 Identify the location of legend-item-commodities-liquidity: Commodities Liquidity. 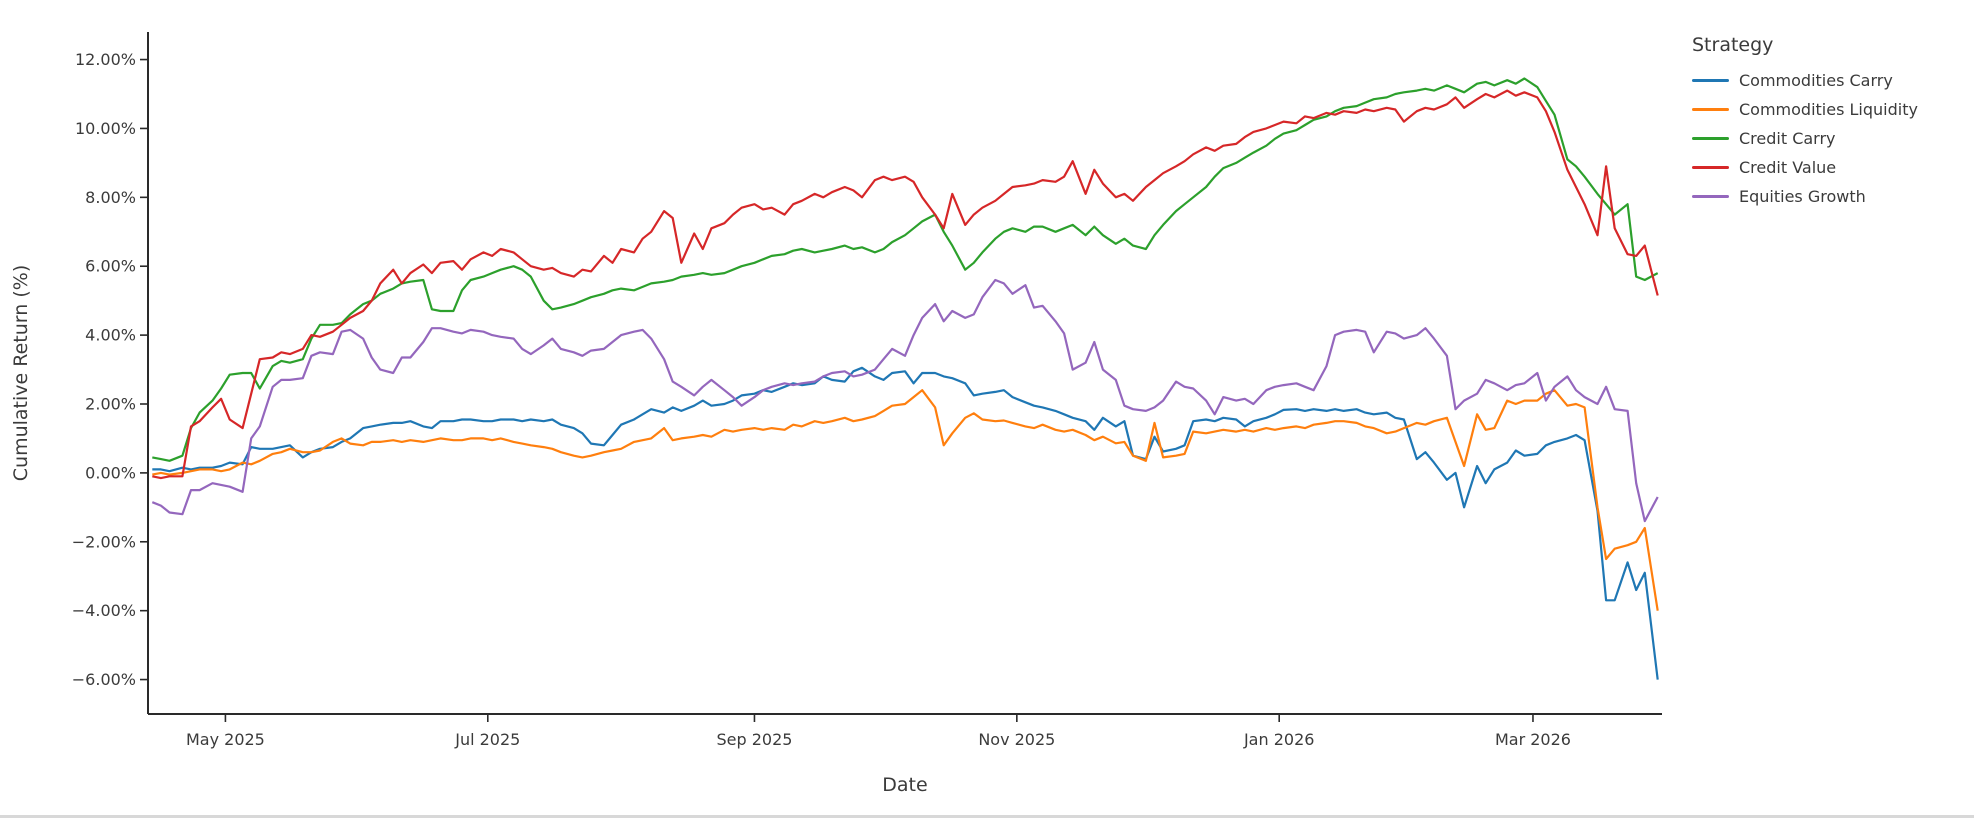
(1805, 109).